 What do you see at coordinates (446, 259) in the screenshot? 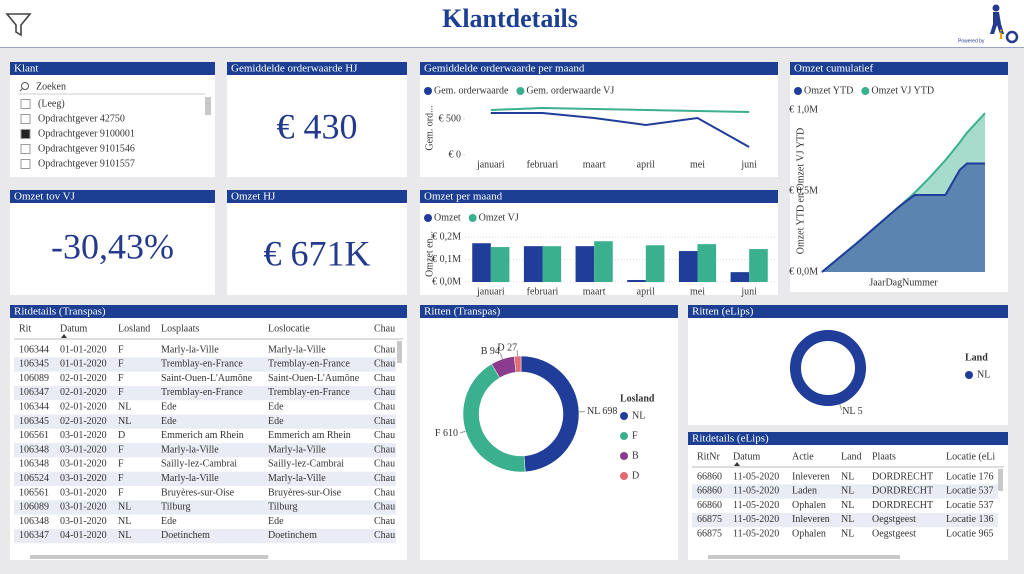
I see `y-tick-label: € 0,1M` at bounding box center [446, 259].